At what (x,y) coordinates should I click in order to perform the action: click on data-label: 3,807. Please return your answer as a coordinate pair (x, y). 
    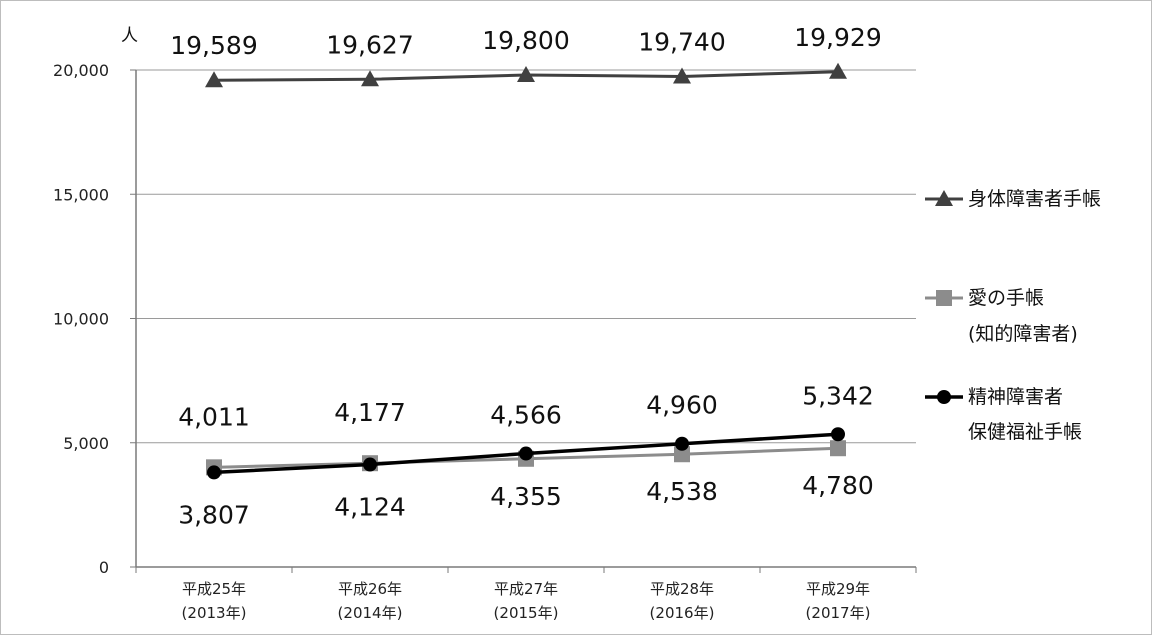
    Looking at the image, I should click on (214, 514).